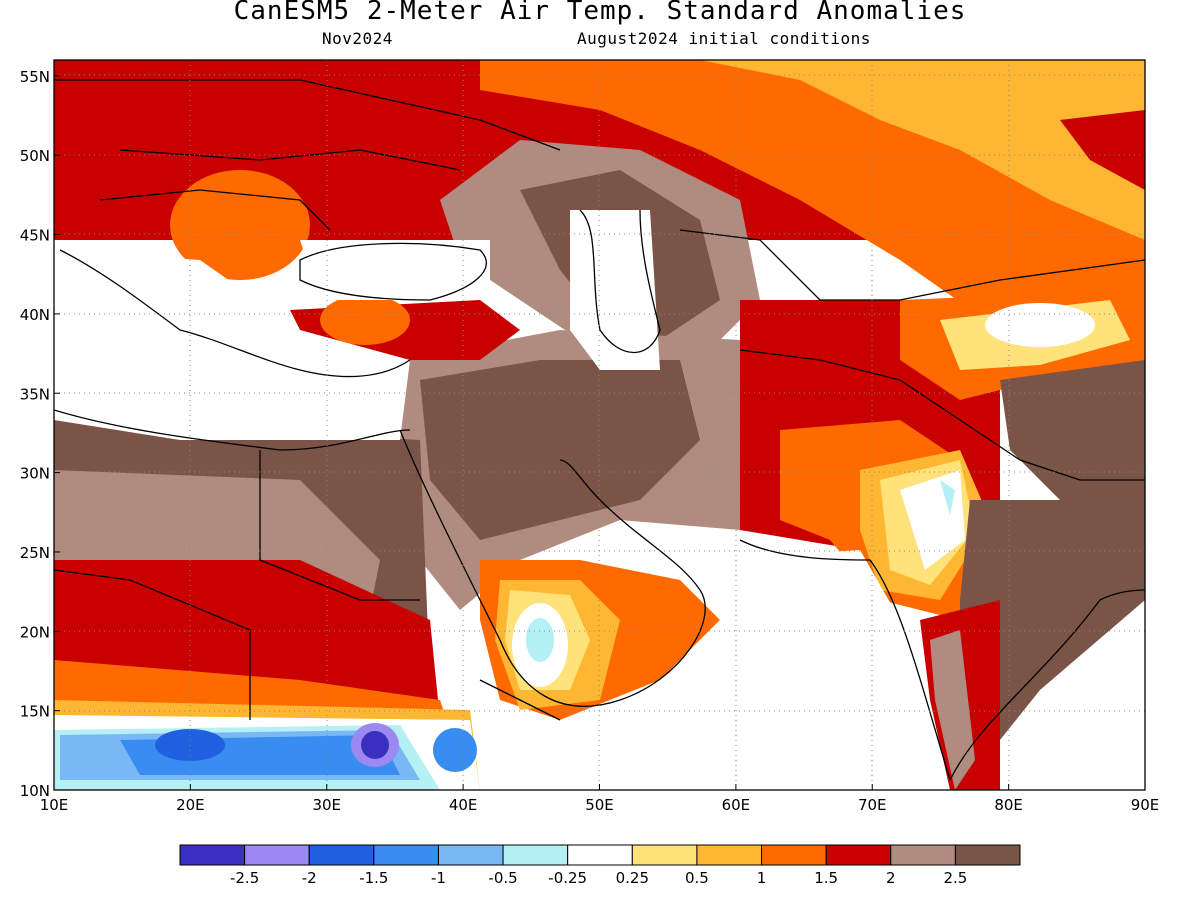 The height and width of the screenshot is (900, 1200). What do you see at coordinates (1145, 805) in the screenshot?
I see `lon-tick-label: 90E` at bounding box center [1145, 805].